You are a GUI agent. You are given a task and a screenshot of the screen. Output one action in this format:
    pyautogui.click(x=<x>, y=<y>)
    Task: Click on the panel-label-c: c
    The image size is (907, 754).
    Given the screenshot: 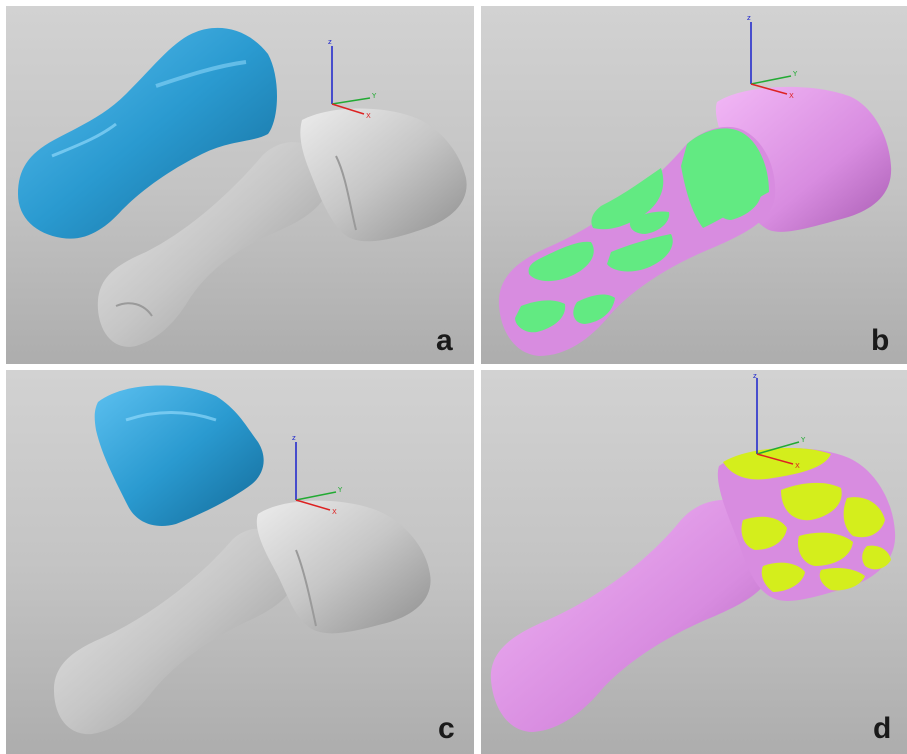 What is the action you would take?
    pyautogui.click(x=446, y=728)
    